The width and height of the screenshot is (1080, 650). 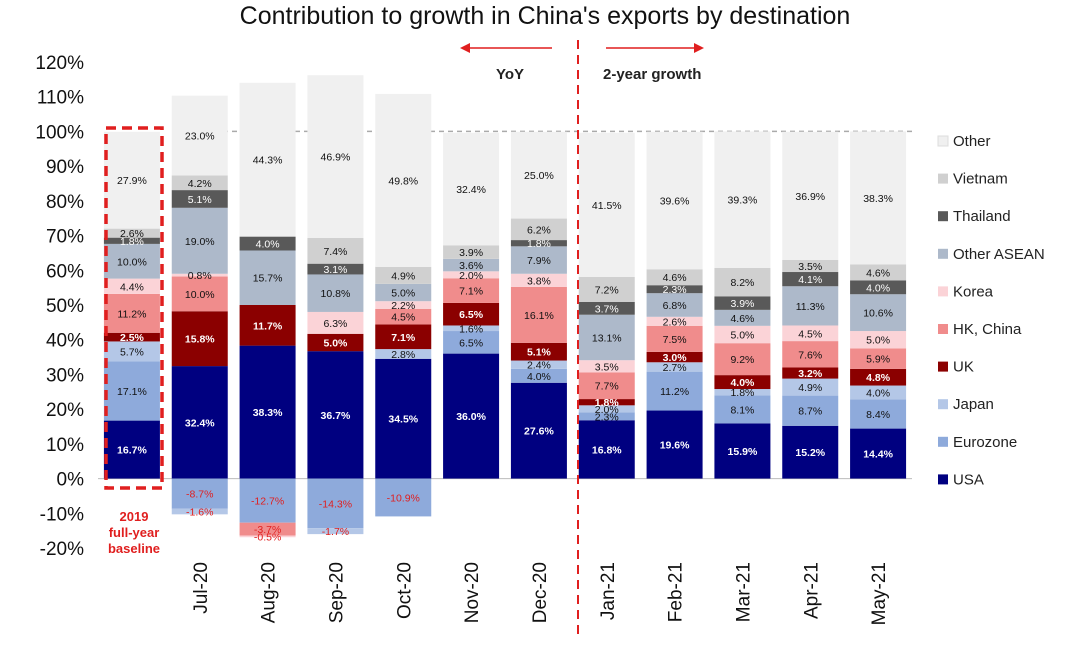 I want to click on data-label: 4.2%, so click(x=200, y=184).